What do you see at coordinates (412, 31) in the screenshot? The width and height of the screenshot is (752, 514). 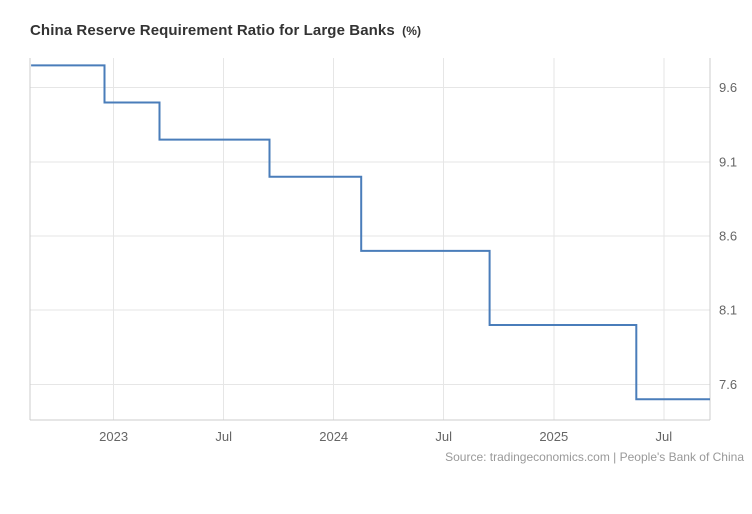 I see `chart-title-unit: (%)` at bounding box center [412, 31].